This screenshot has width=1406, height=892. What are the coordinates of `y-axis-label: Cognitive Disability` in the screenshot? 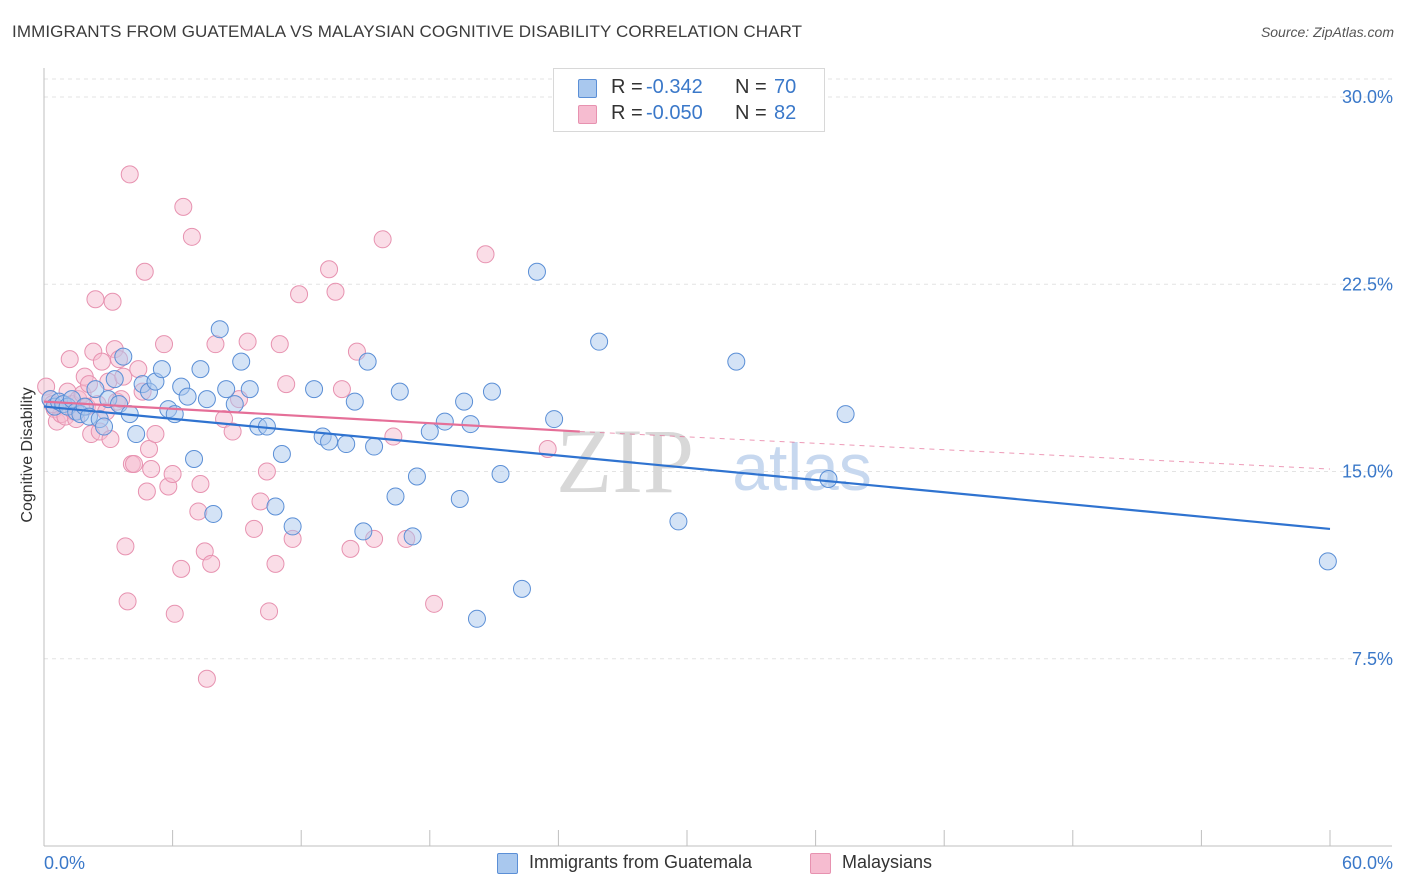 It's located at (27, 455).